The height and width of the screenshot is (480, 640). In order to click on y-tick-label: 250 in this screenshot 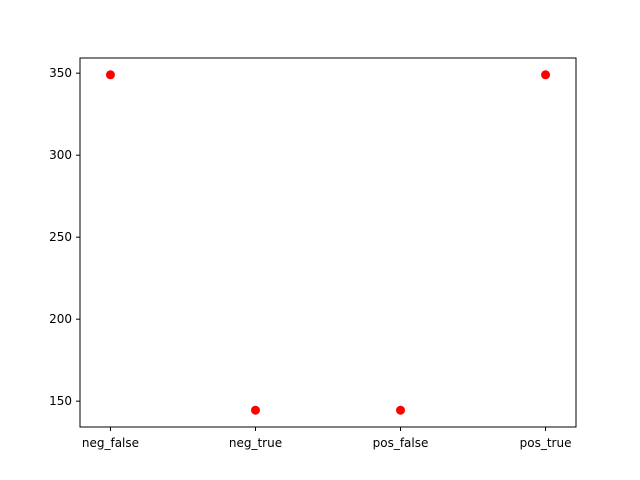, I will do `click(60, 237)`.